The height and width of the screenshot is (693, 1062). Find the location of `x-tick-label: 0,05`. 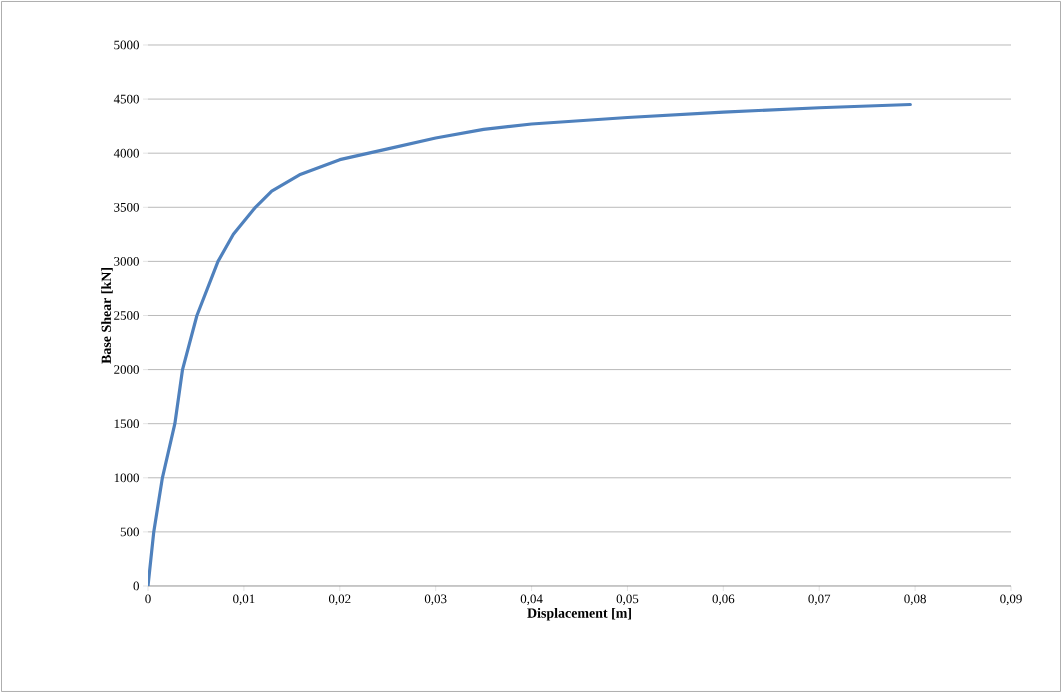

x-tick-label: 0,05 is located at coordinates (627, 600).